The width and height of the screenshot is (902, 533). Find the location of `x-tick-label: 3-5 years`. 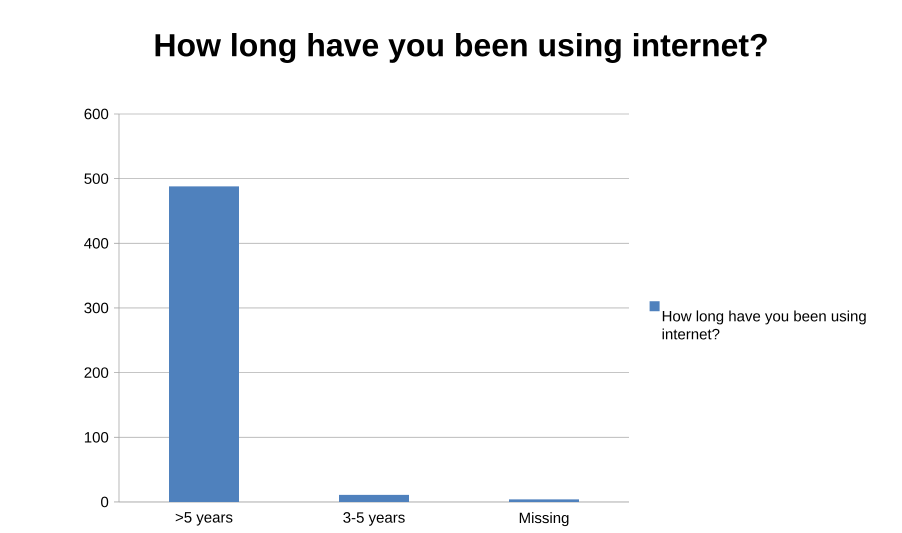

x-tick-label: 3-5 years is located at coordinates (374, 519).